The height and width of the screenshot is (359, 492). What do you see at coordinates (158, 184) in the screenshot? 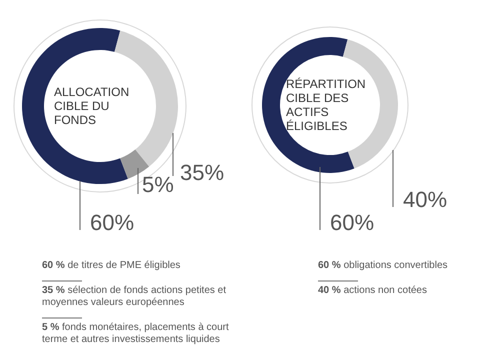
I see `data-label: 5%` at bounding box center [158, 184].